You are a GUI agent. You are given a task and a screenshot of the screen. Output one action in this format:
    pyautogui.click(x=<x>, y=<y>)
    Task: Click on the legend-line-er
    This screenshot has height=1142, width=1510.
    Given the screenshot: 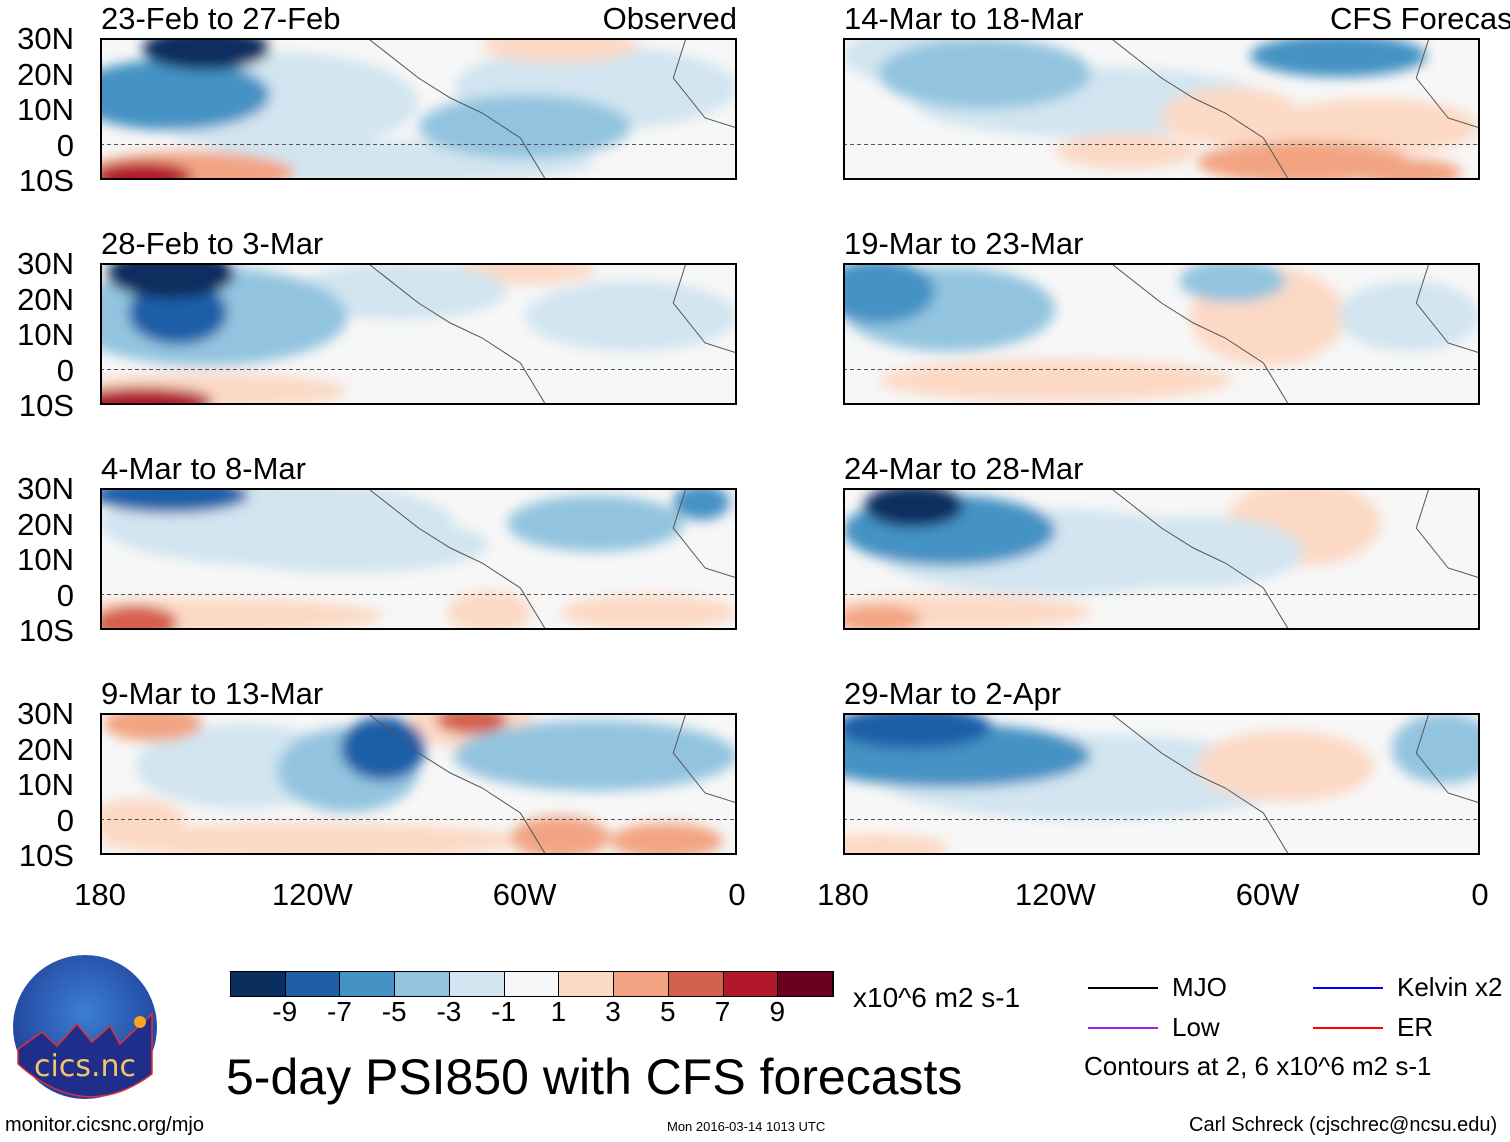 What is the action you would take?
    pyautogui.click(x=1348, y=1028)
    